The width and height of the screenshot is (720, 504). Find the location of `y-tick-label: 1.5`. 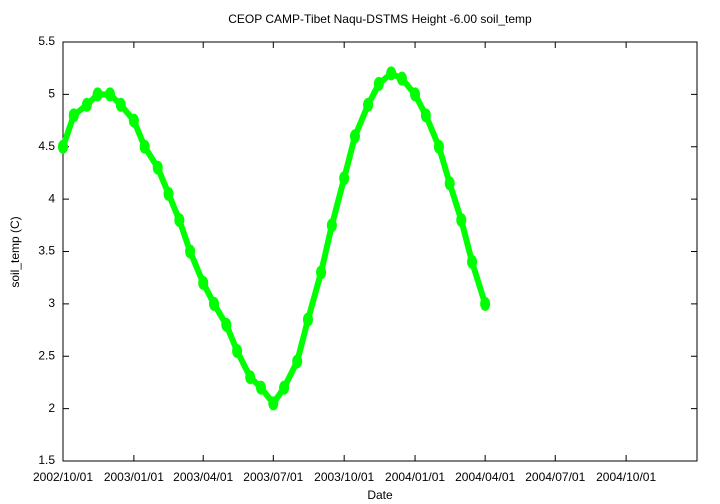

y-tick-label: 1.5 is located at coordinates (46, 460).